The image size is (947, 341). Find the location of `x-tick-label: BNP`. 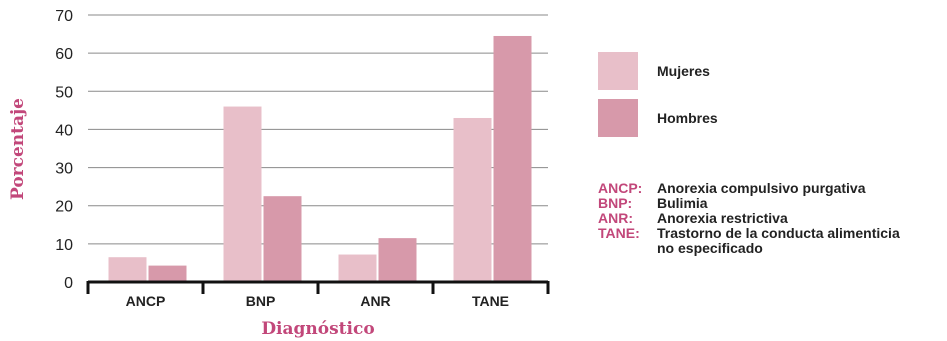

x-tick-label: BNP is located at coordinates (261, 301).